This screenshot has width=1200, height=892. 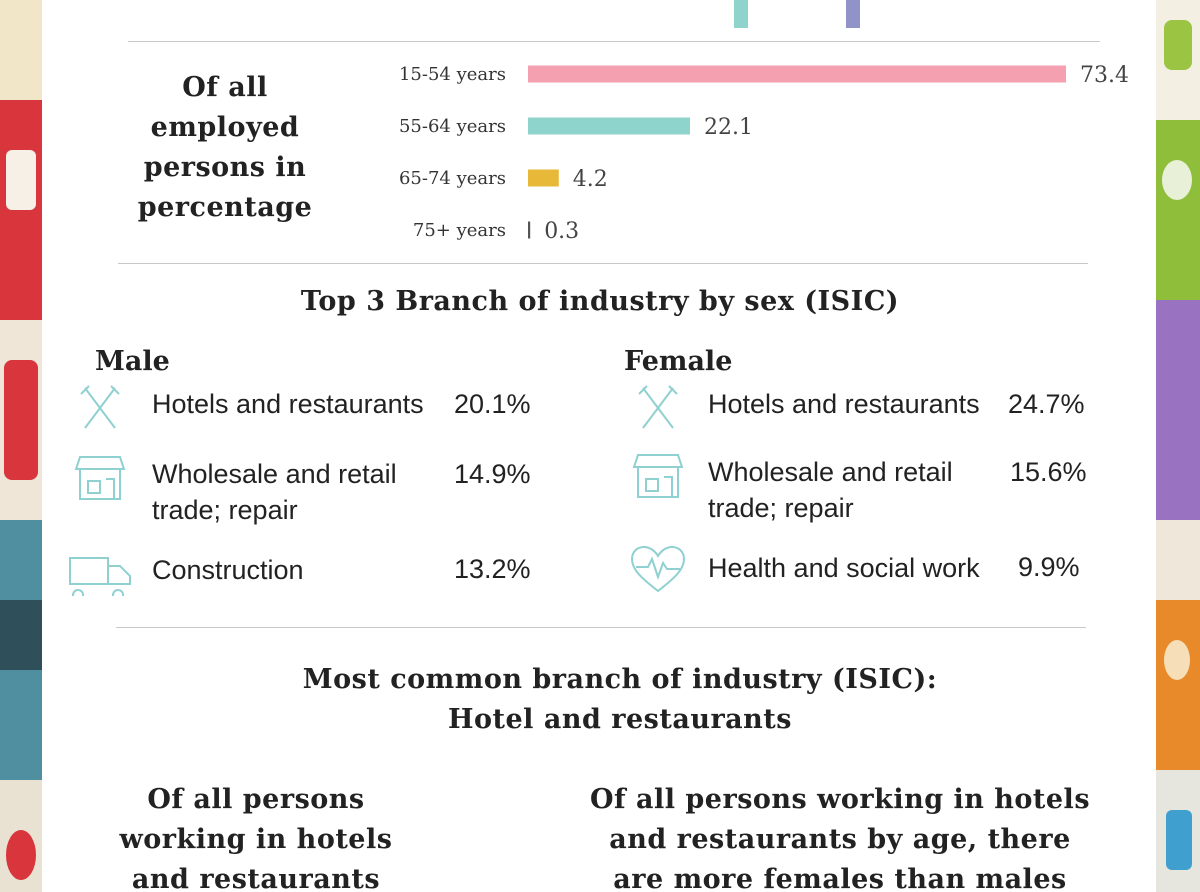 What do you see at coordinates (1104, 75) in the screenshot?
I see `bar-value-label: 73.4` at bounding box center [1104, 75].